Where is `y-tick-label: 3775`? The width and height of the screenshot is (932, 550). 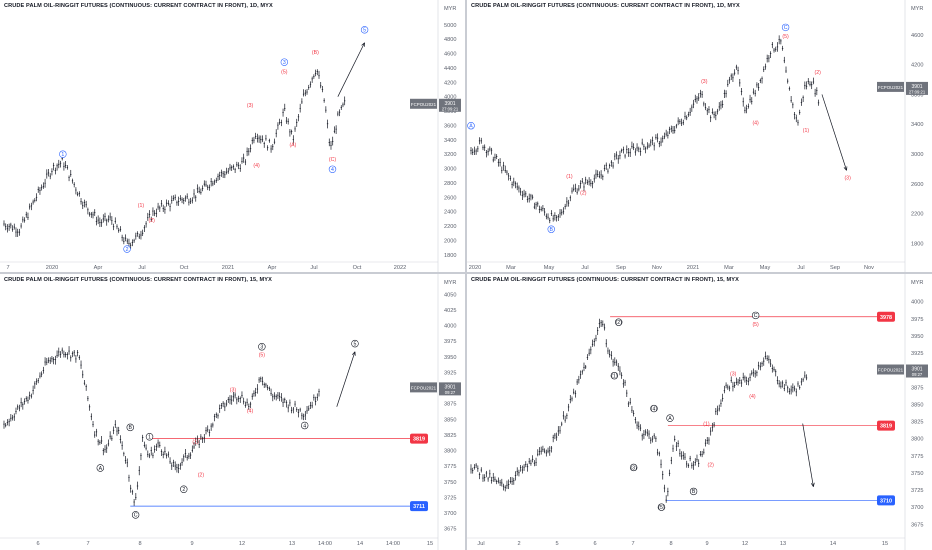 y-tick-label: 3775 is located at coordinates (450, 467).